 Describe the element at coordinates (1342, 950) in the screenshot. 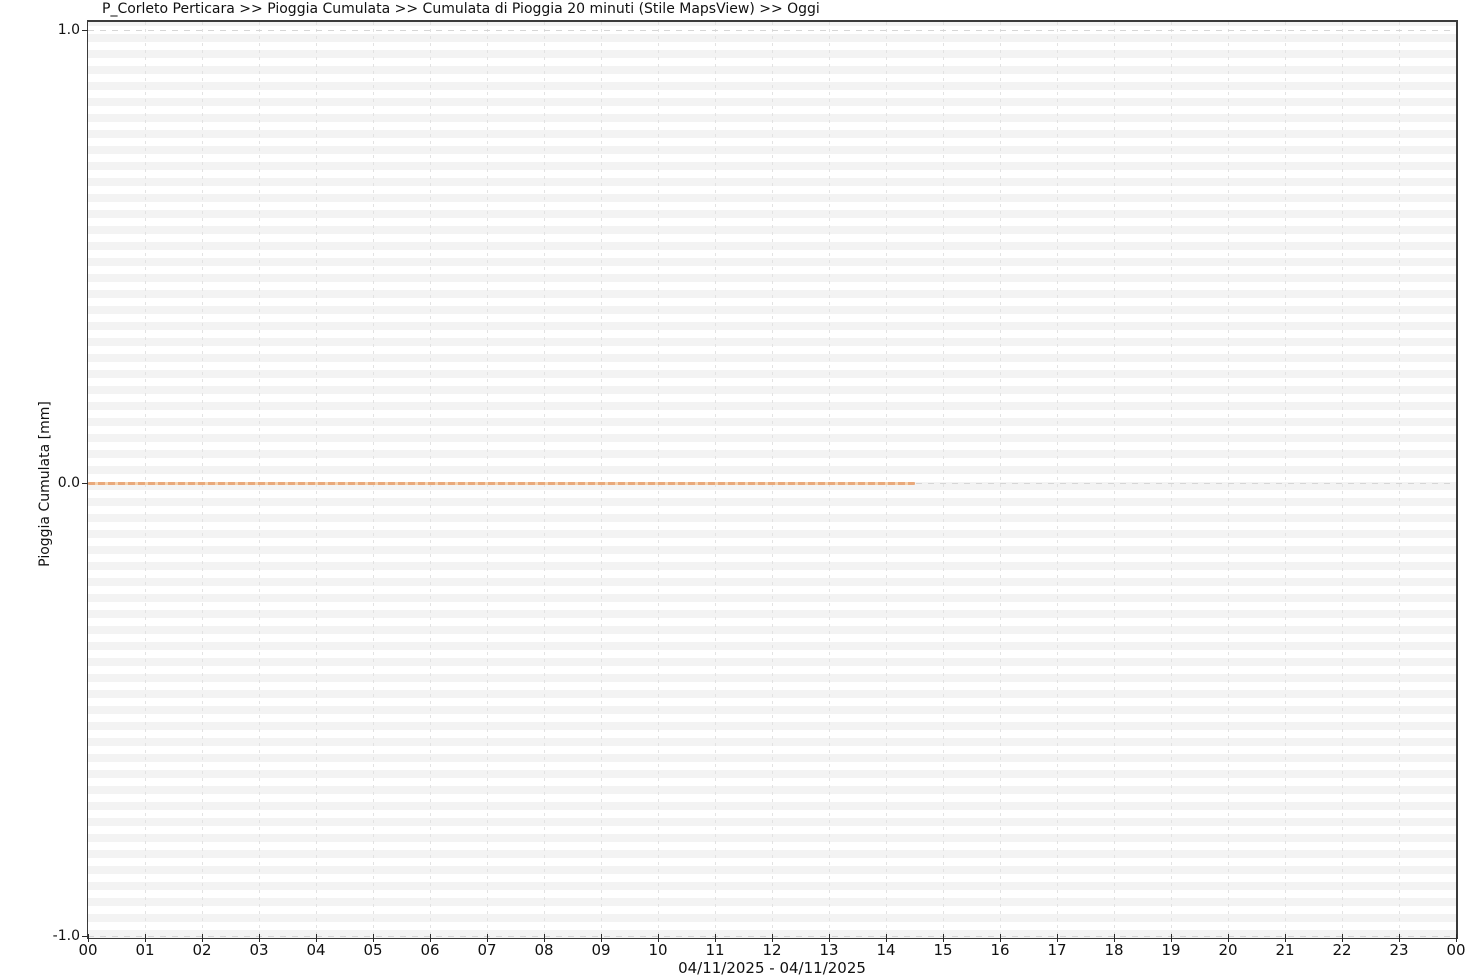

I see `x-tick-label: 22` at that location.